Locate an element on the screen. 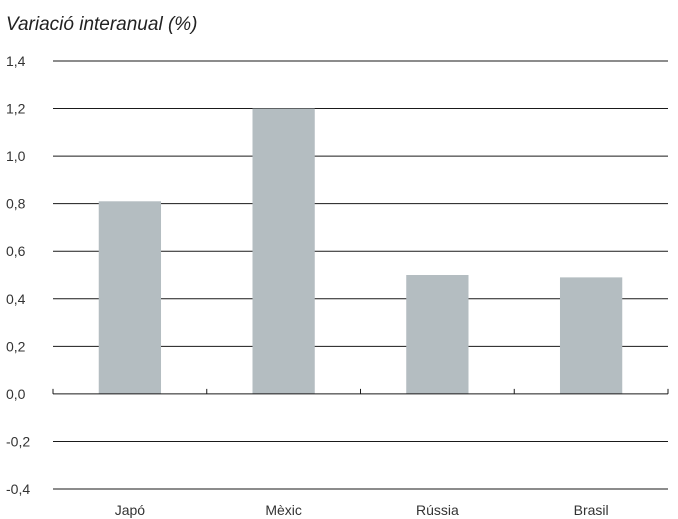 The image size is (678, 519). chart-subtitle: Variació interanual (%) is located at coordinates (102, 24).